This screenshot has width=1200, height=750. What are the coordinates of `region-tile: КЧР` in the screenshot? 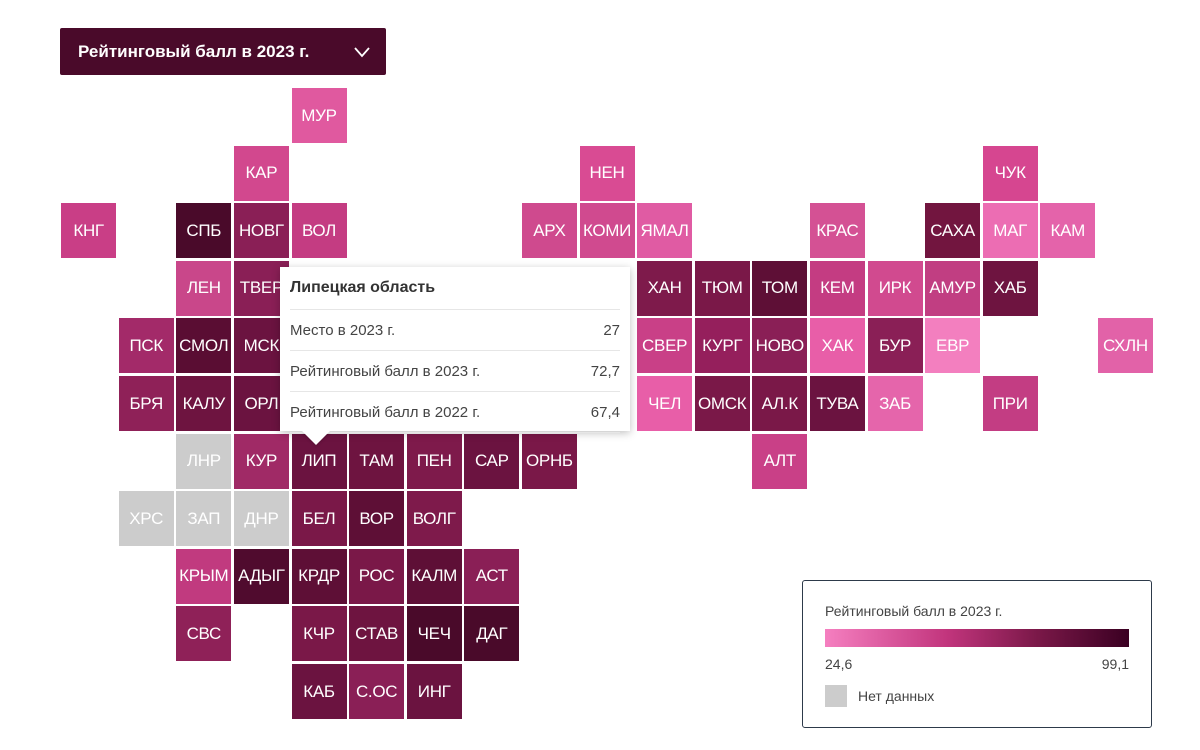 It's located at (319, 634).